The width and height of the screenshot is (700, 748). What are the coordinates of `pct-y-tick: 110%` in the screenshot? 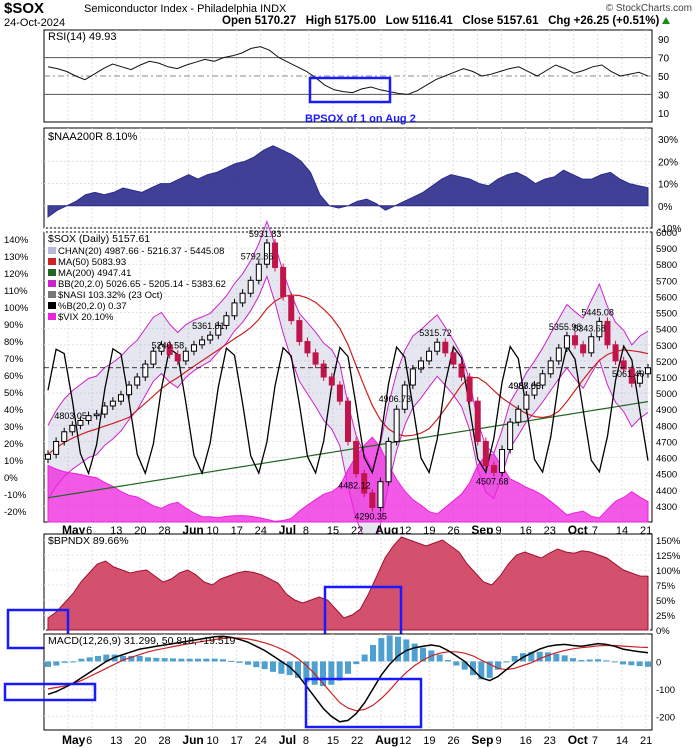 It's located at (16, 291).